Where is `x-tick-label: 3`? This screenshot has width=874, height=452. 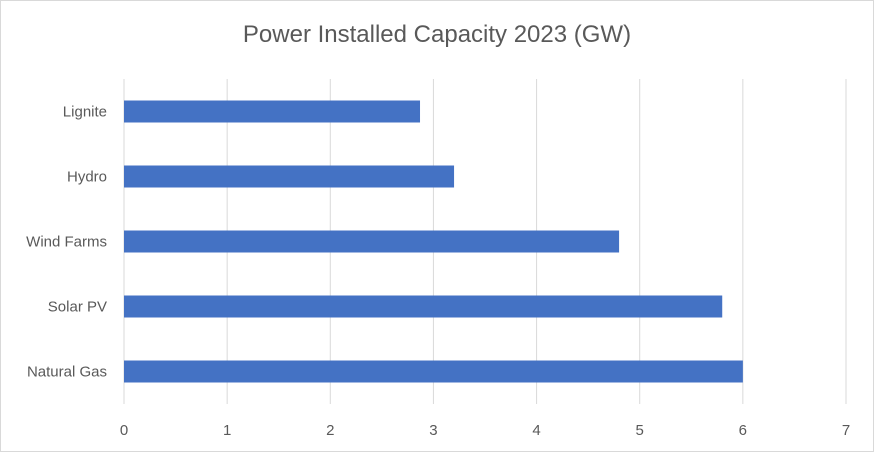 x-tick-label: 3 is located at coordinates (433, 430).